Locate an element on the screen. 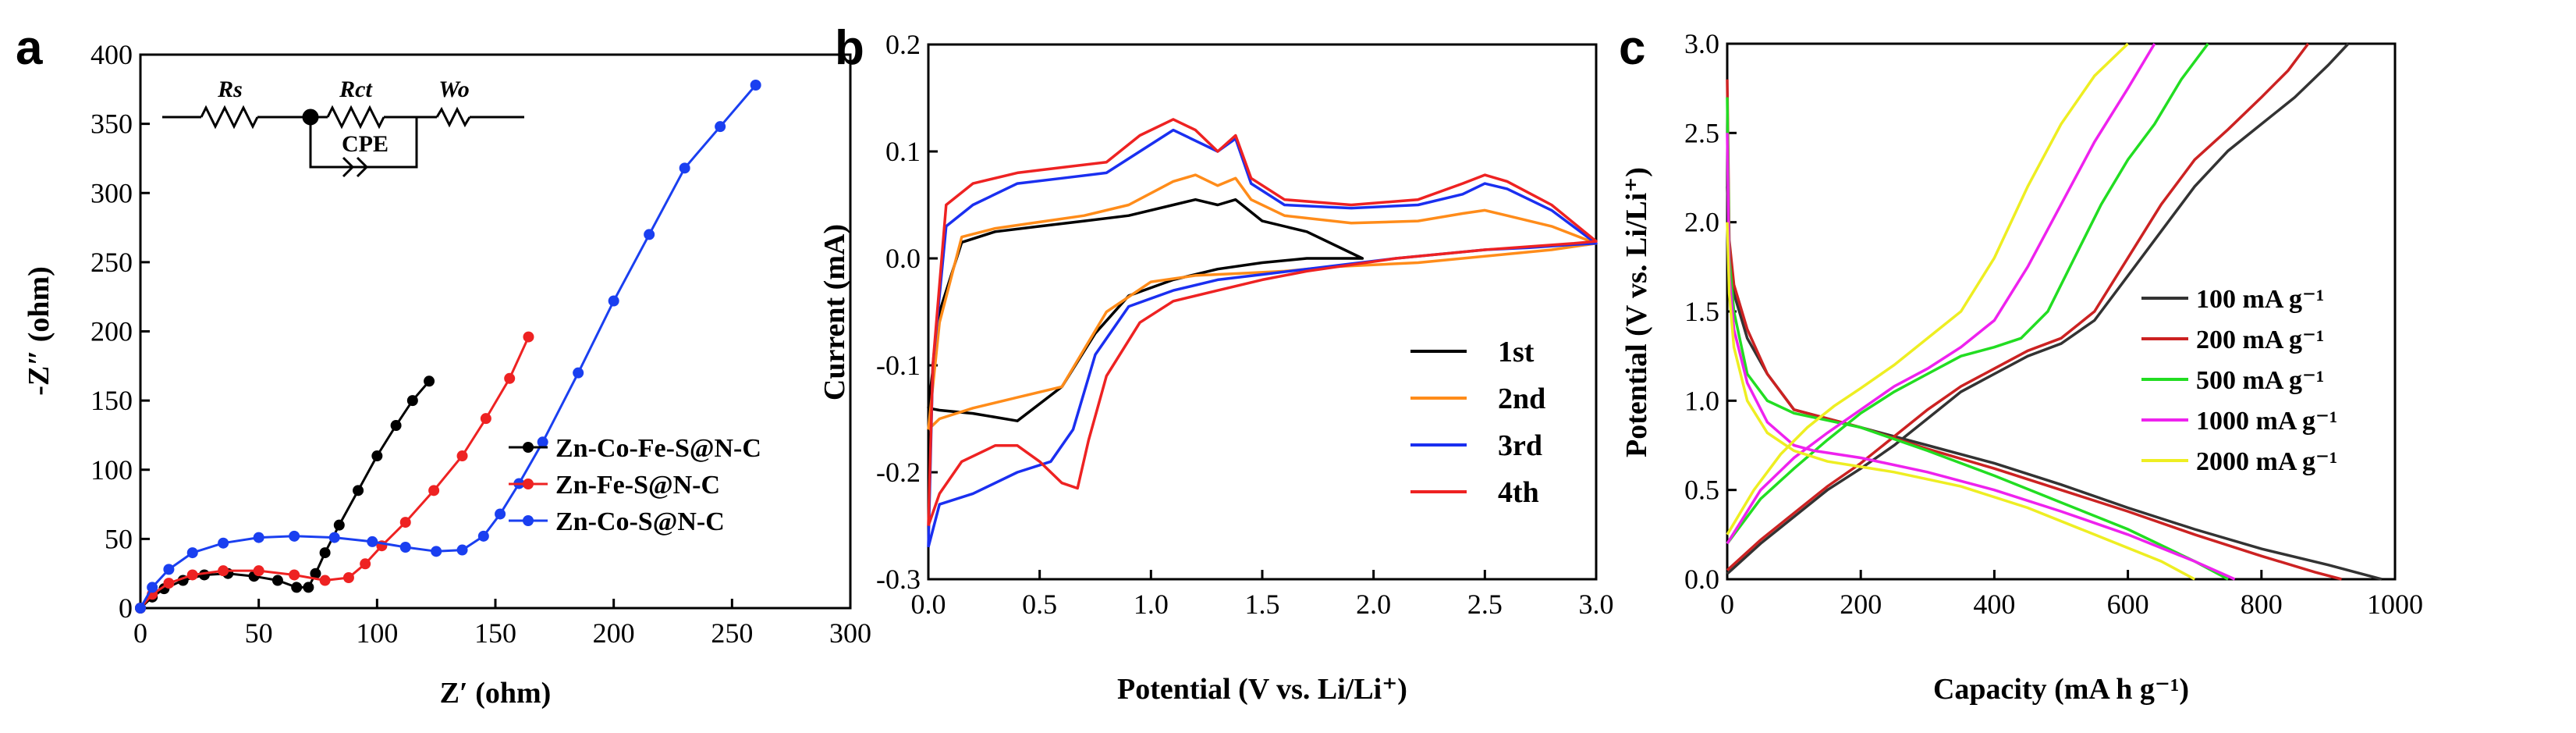 The image size is (2576, 733). y-tick-label: 150 is located at coordinates (111, 400).